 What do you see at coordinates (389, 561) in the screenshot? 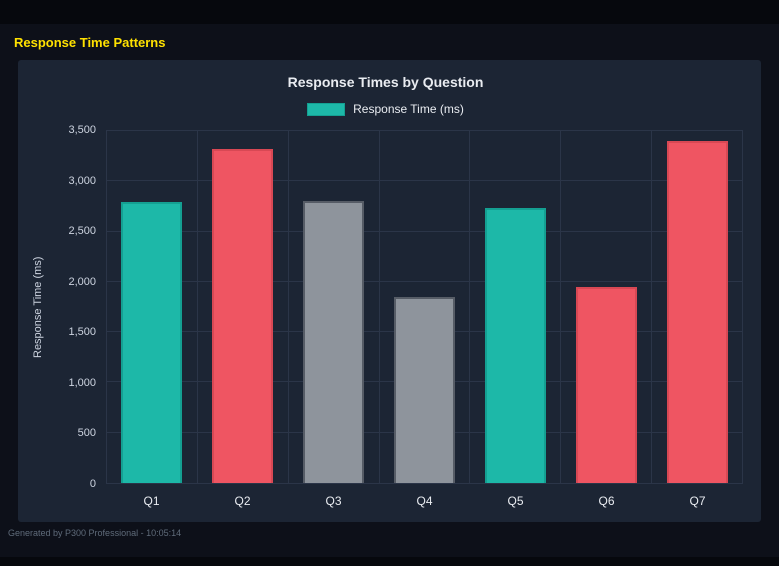
I see `bottom-bar` at bounding box center [389, 561].